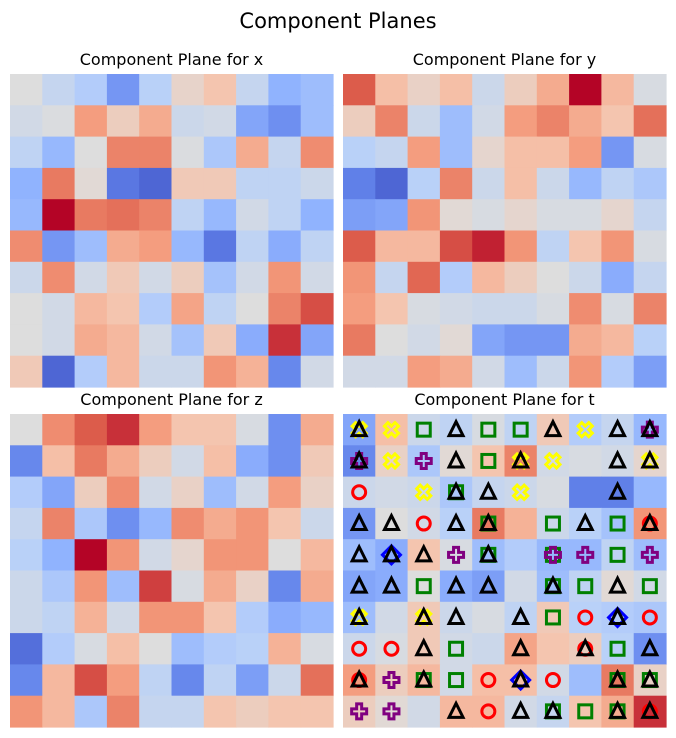 This screenshot has height=738, width=676. Describe the element at coordinates (171, 399) in the screenshot. I see `panel-title: Component Plane for z` at that location.